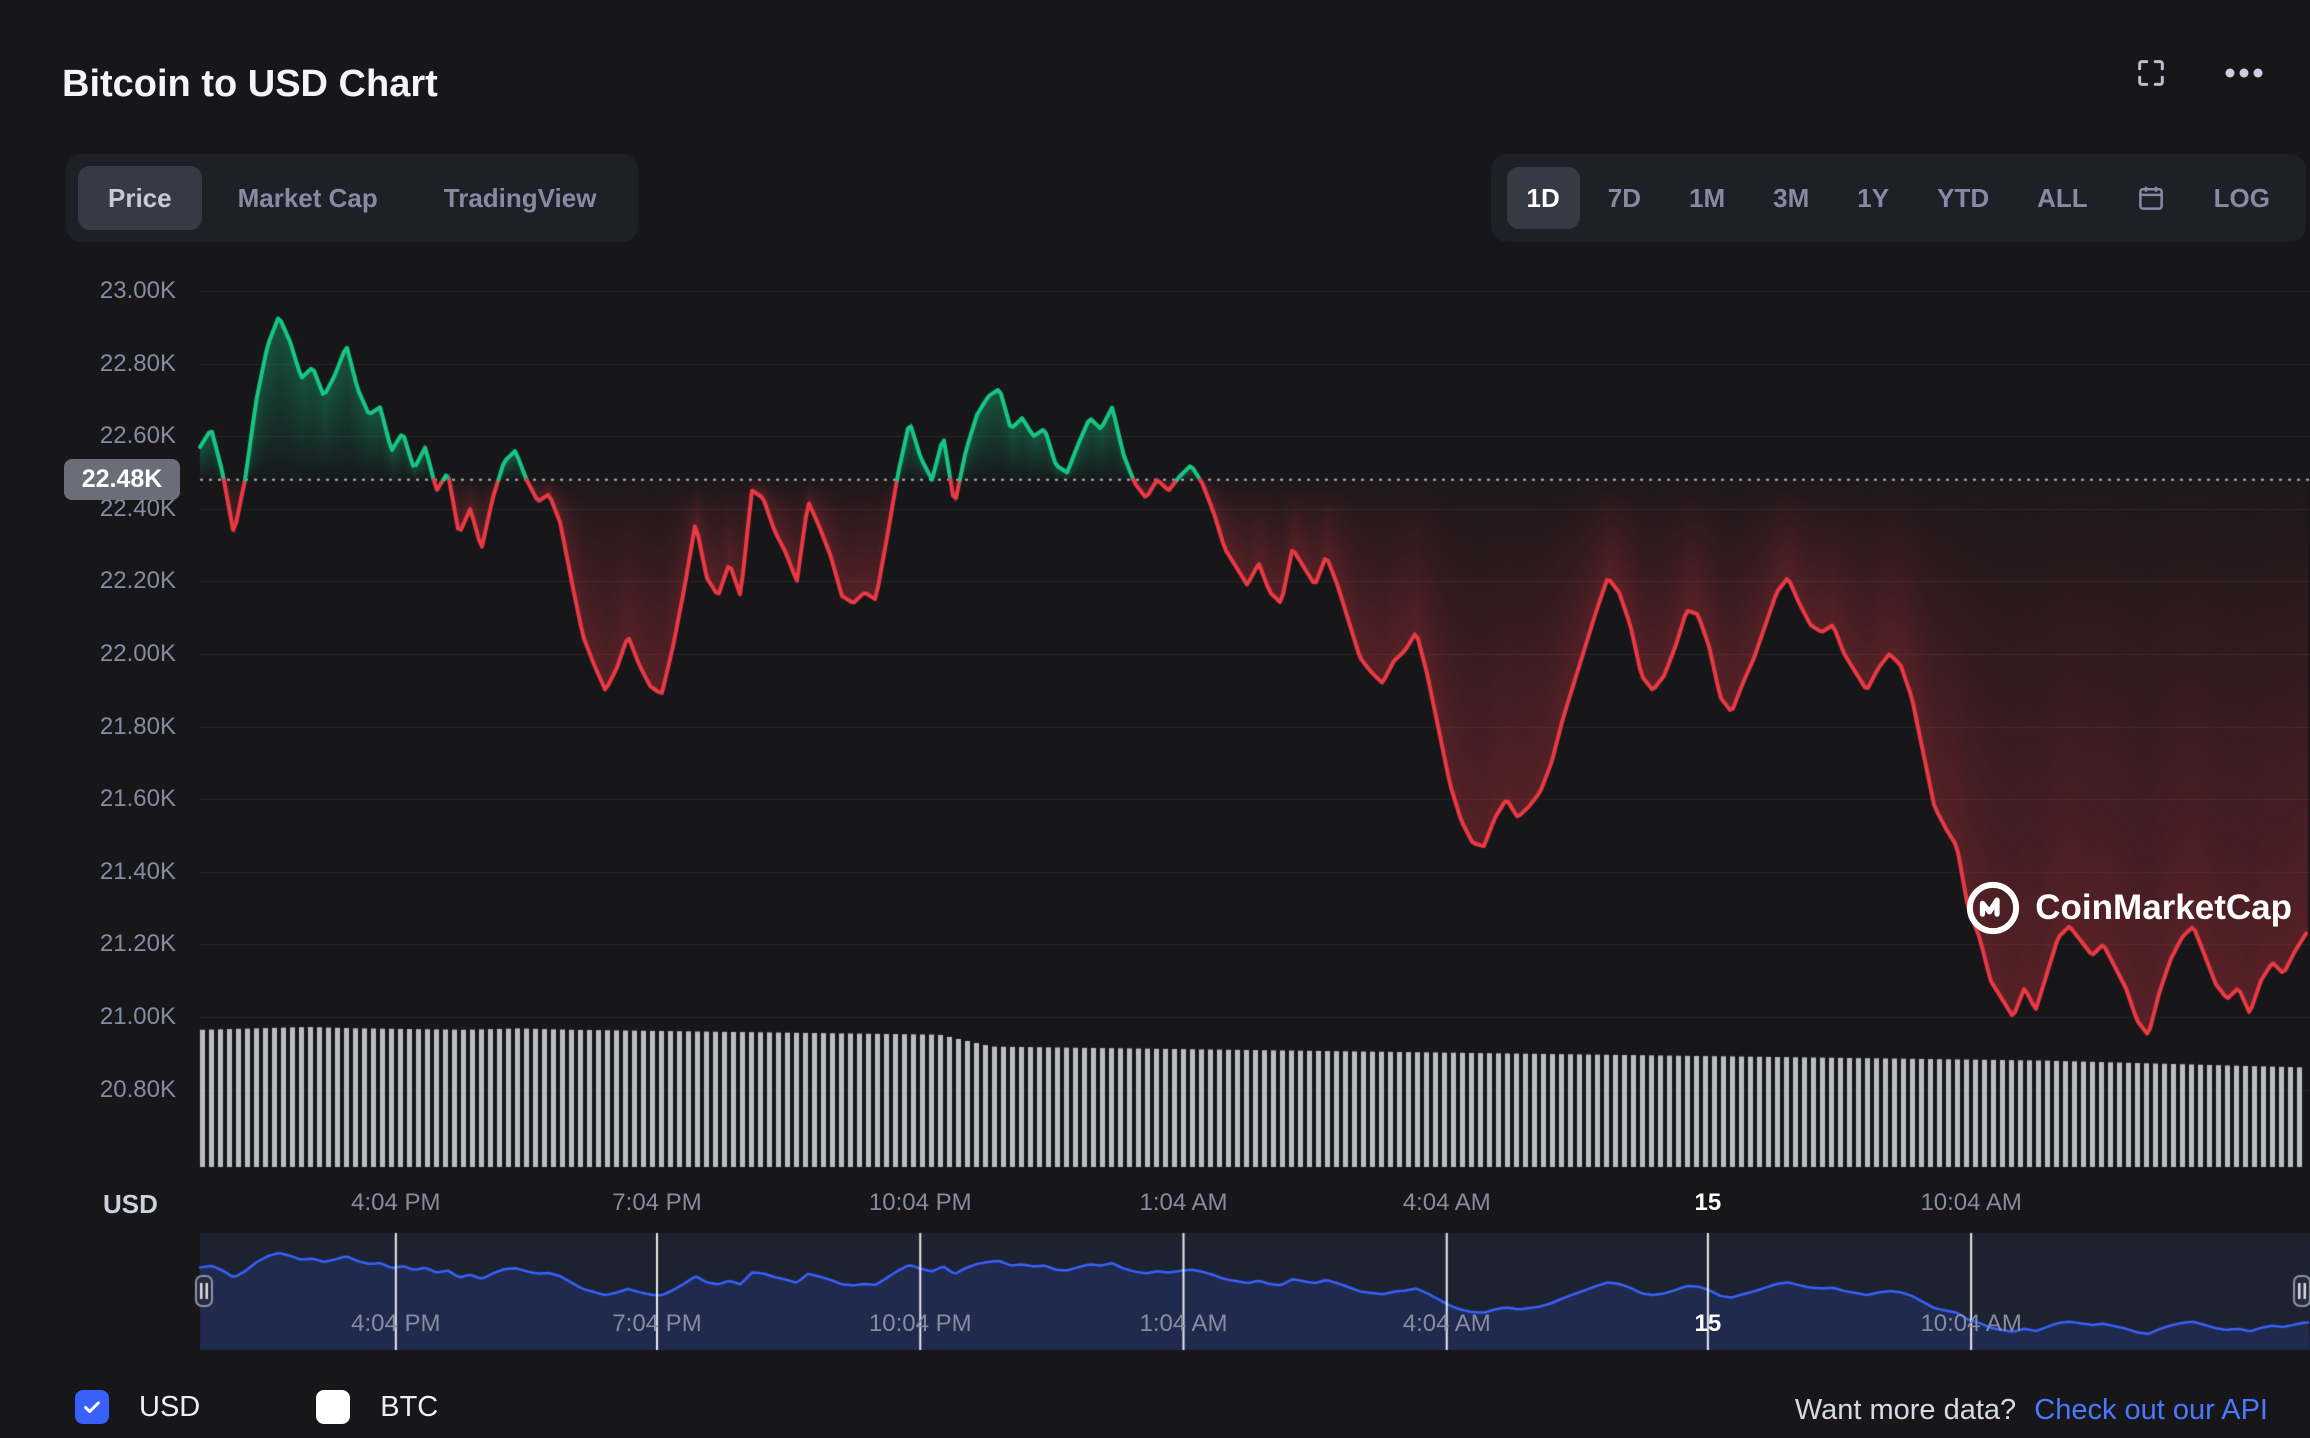 The image size is (2310, 1438). What do you see at coordinates (2031, 1410) in the screenshot?
I see `api-promo: Want more data? Check out our API` at bounding box center [2031, 1410].